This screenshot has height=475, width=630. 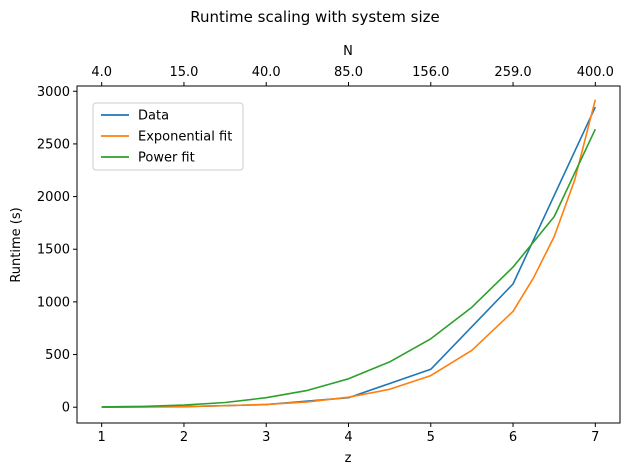 What do you see at coordinates (431, 437) in the screenshot?
I see `x-tick-label: 5` at bounding box center [431, 437].